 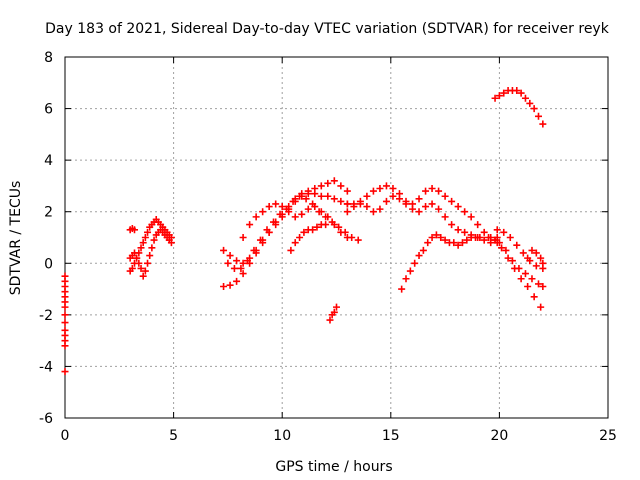 What do you see at coordinates (499, 436) in the screenshot?
I see `x-tick-label: 20` at bounding box center [499, 436].